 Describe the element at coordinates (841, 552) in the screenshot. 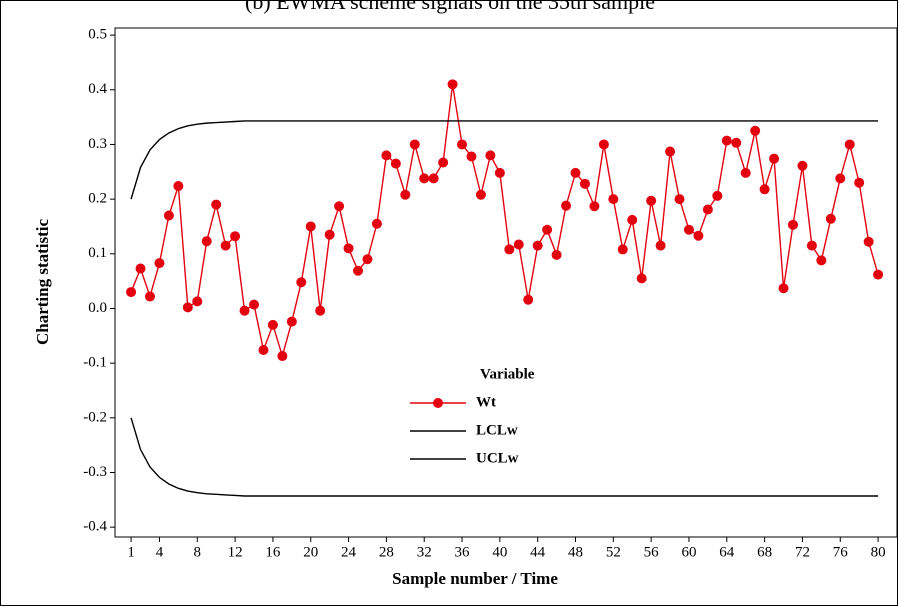

I see `x-tick-label: 76` at that location.